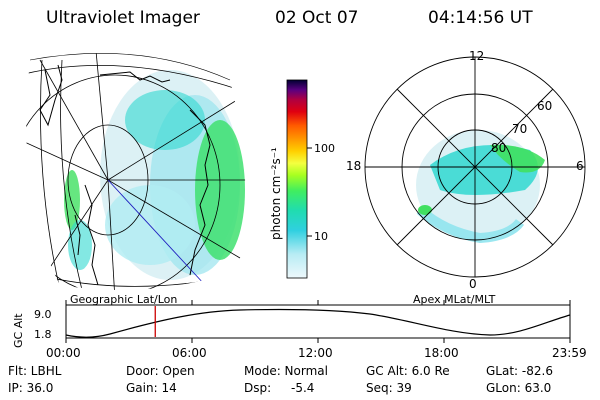 The height and width of the screenshot is (400, 600). What do you see at coordinates (454, 299) in the screenshot?
I see `apex-panel-label: Apex MLat/MLT` at bounding box center [454, 299].